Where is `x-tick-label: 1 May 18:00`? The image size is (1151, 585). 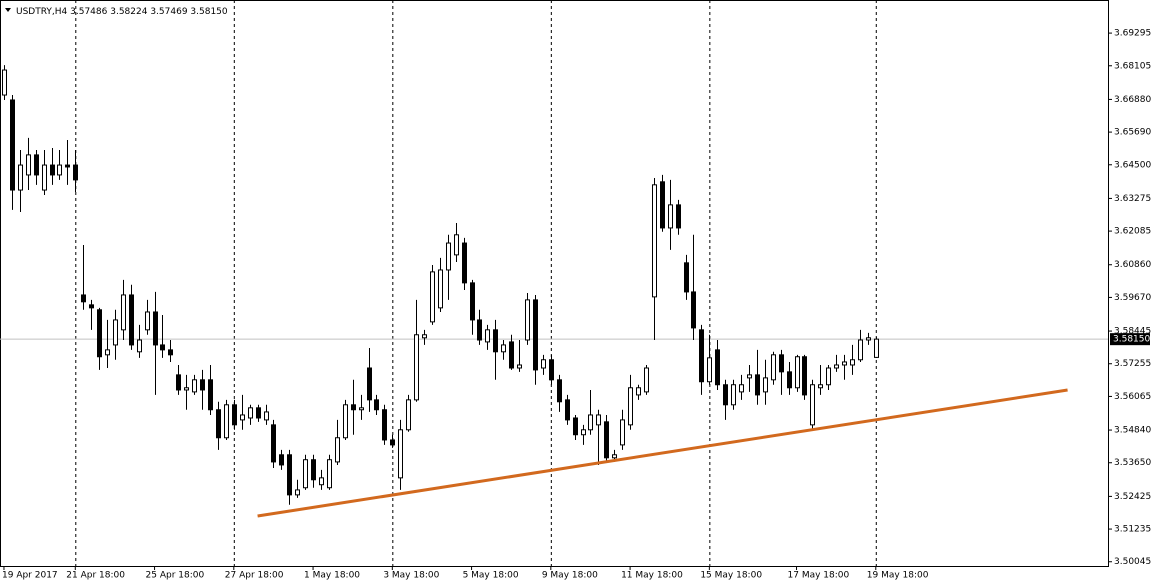
x-tick-label: 1 May 18:00 is located at coordinates (332, 576).